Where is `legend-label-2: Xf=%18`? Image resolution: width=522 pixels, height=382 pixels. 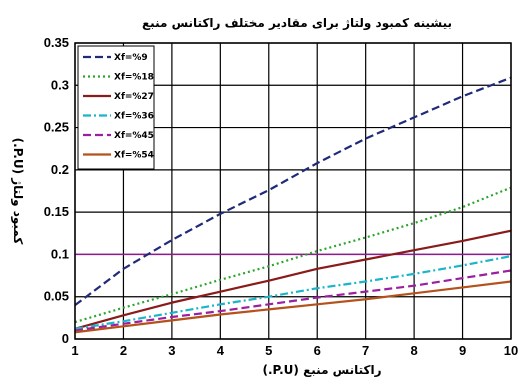 legend-label-2: Xf=%18 is located at coordinates (134, 78).